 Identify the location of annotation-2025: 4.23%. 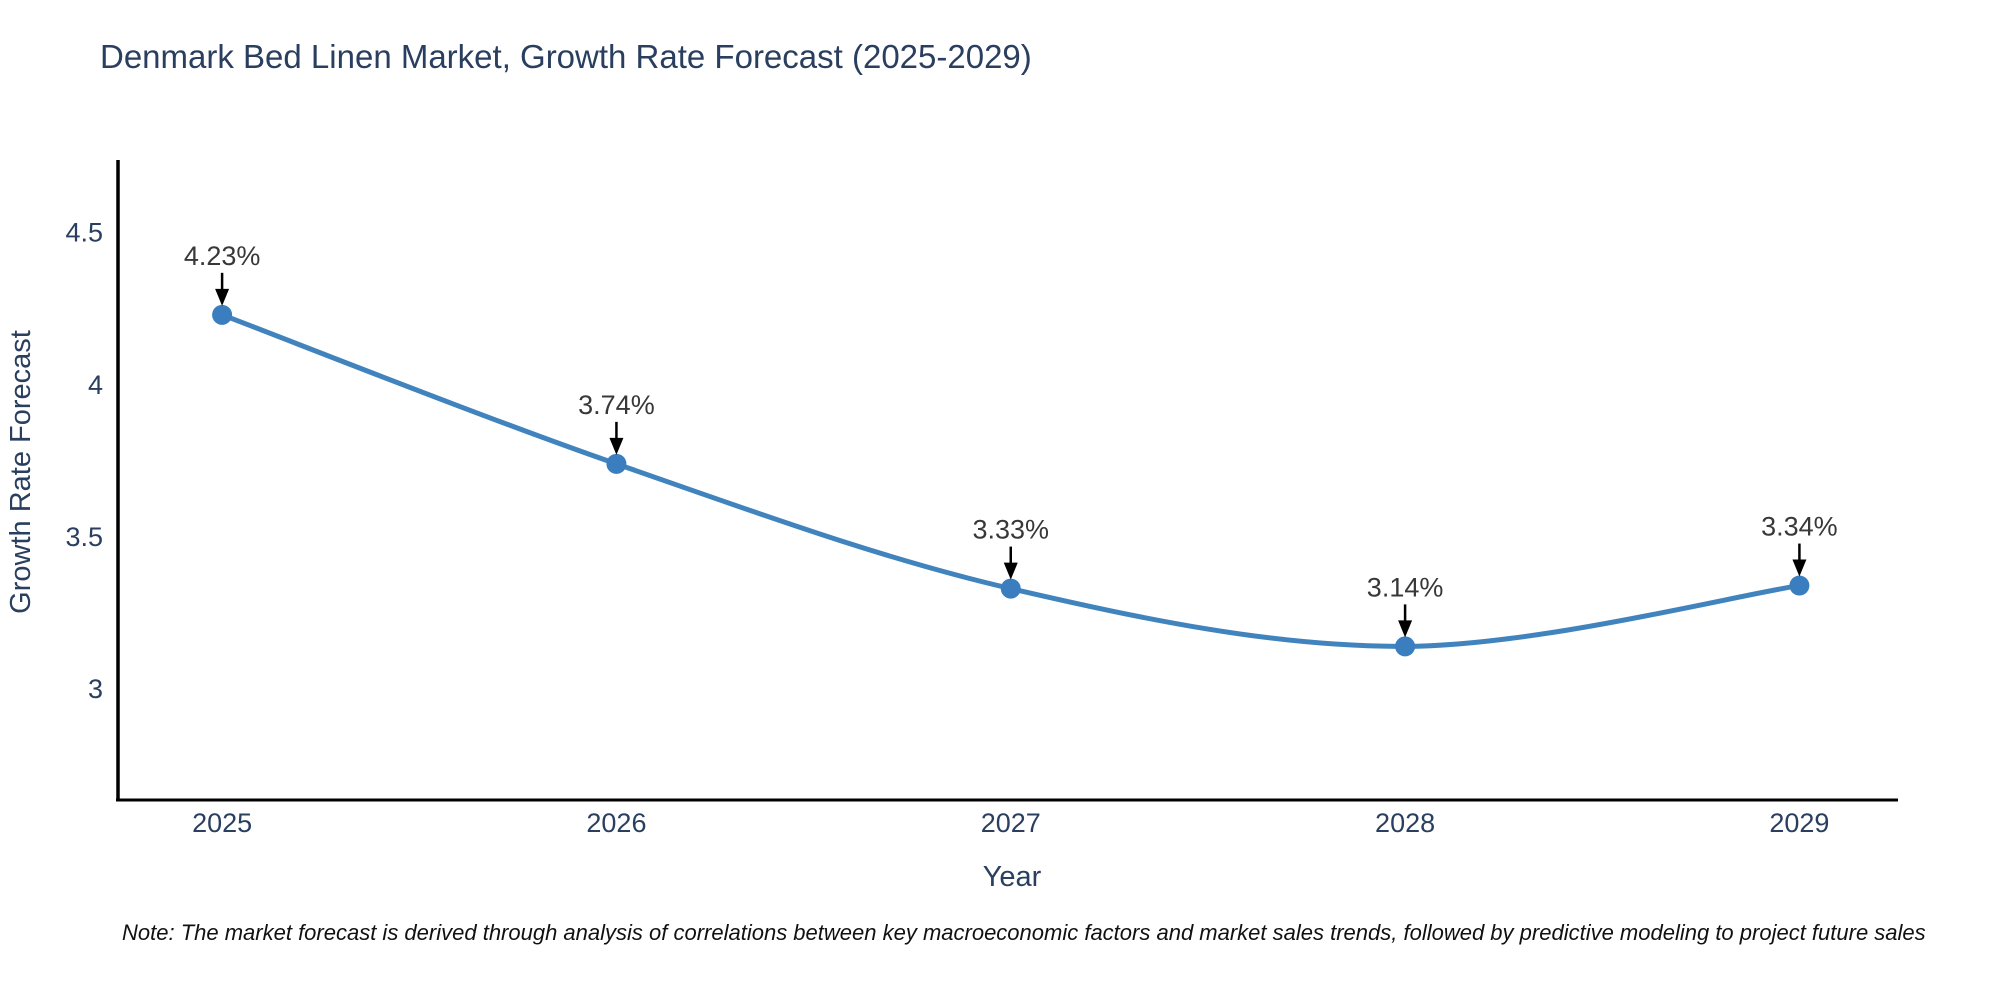
(222, 273).